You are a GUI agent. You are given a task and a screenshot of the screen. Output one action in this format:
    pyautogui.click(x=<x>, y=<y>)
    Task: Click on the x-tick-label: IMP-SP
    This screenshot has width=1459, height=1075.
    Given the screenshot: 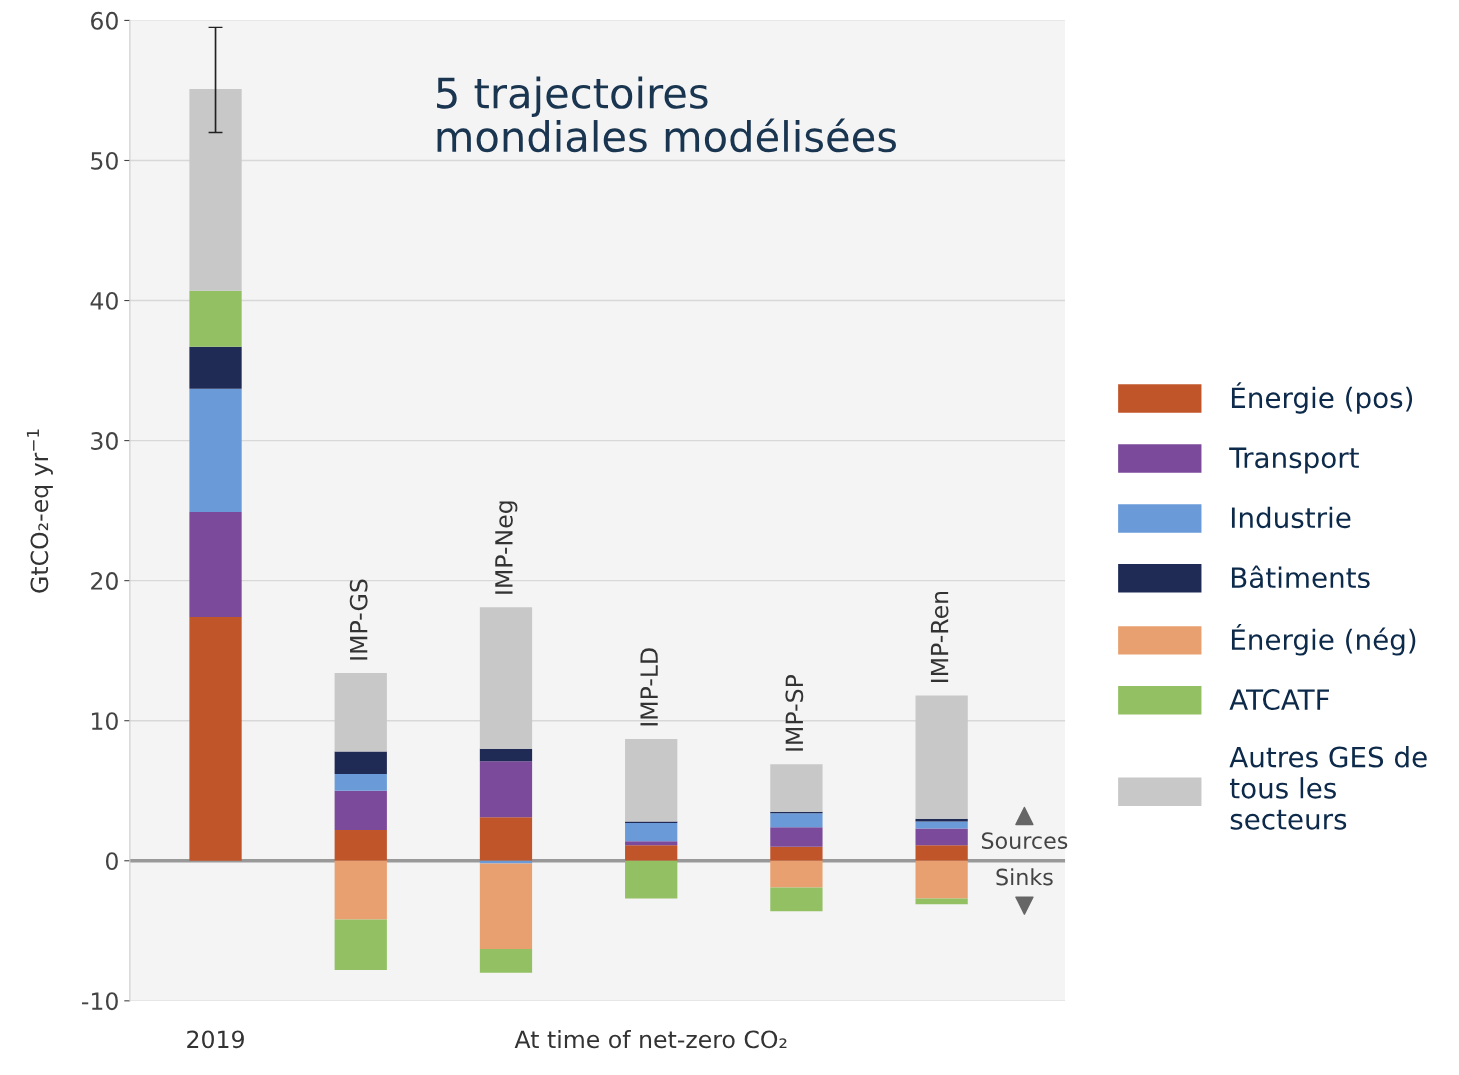 What is the action you would take?
    pyautogui.click(x=794, y=712)
    